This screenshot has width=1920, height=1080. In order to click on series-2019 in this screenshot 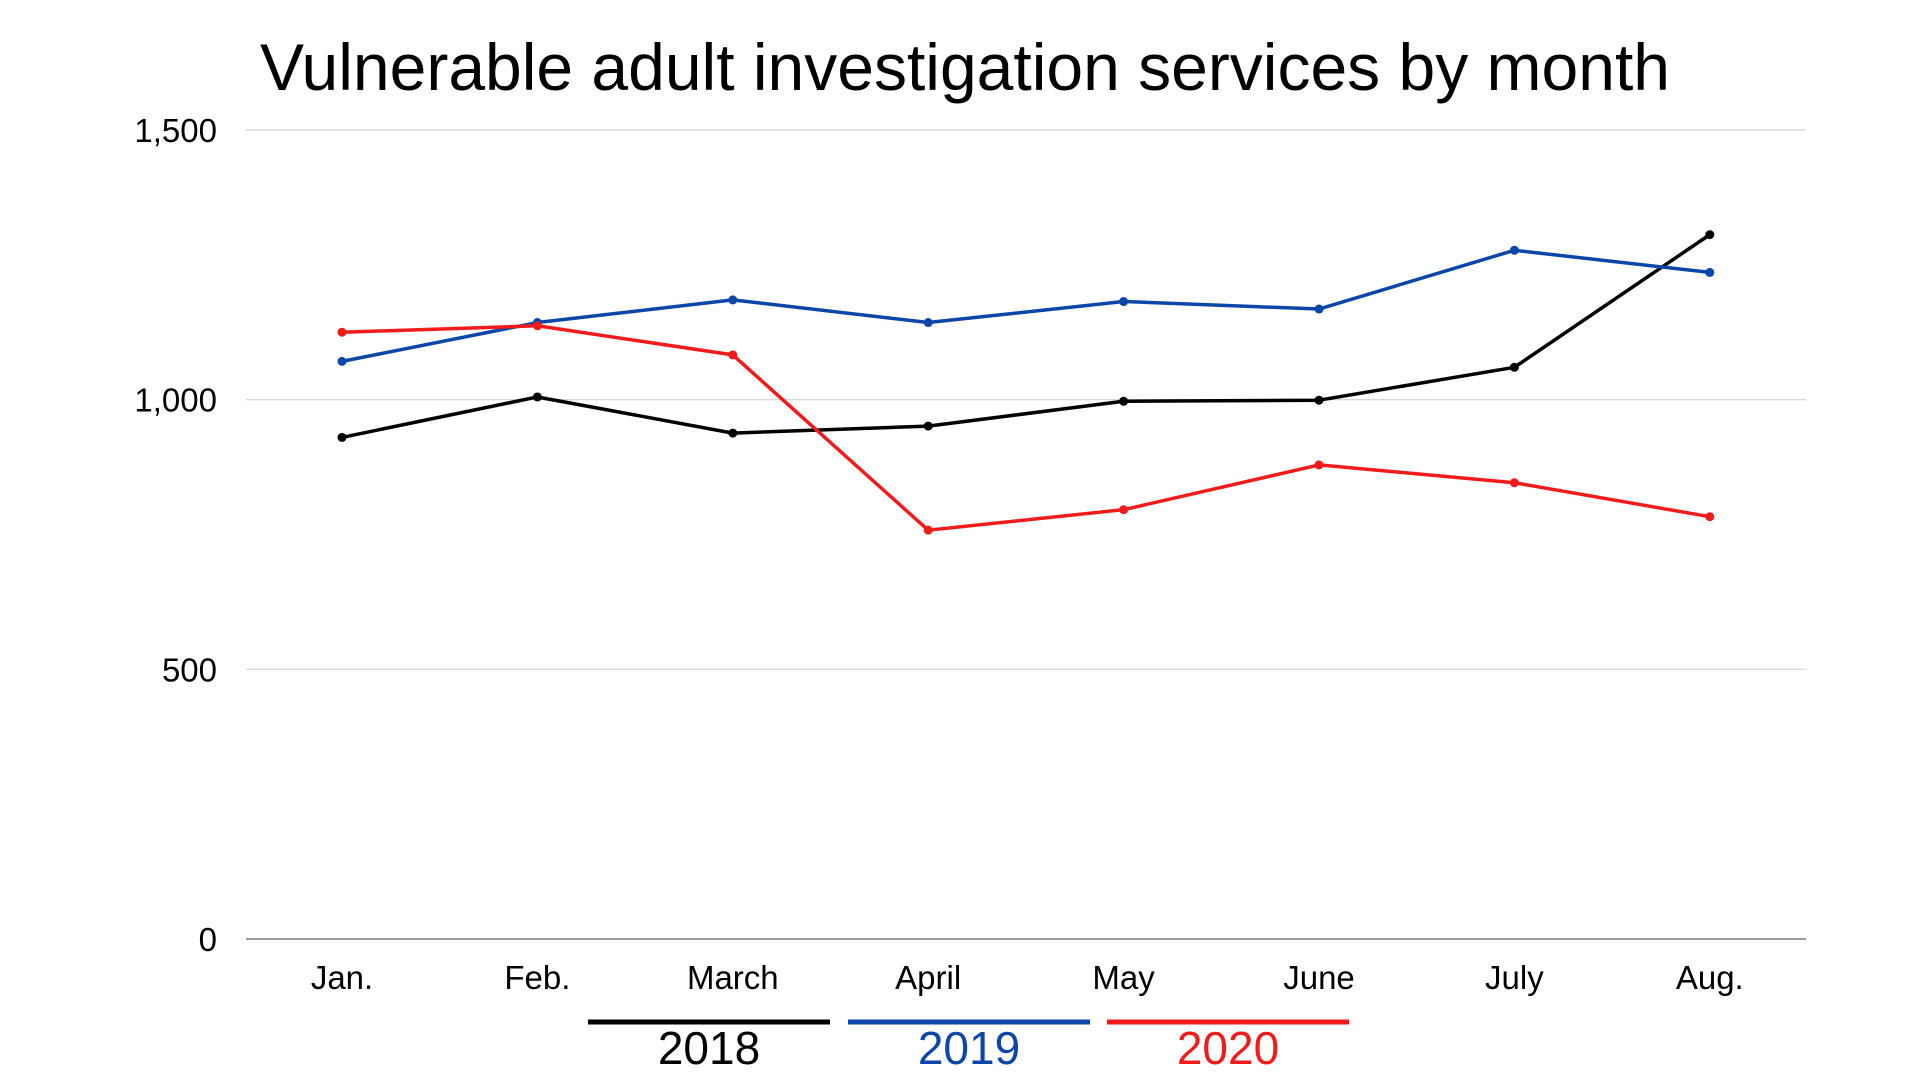, I will do `click(1026, 305)`.